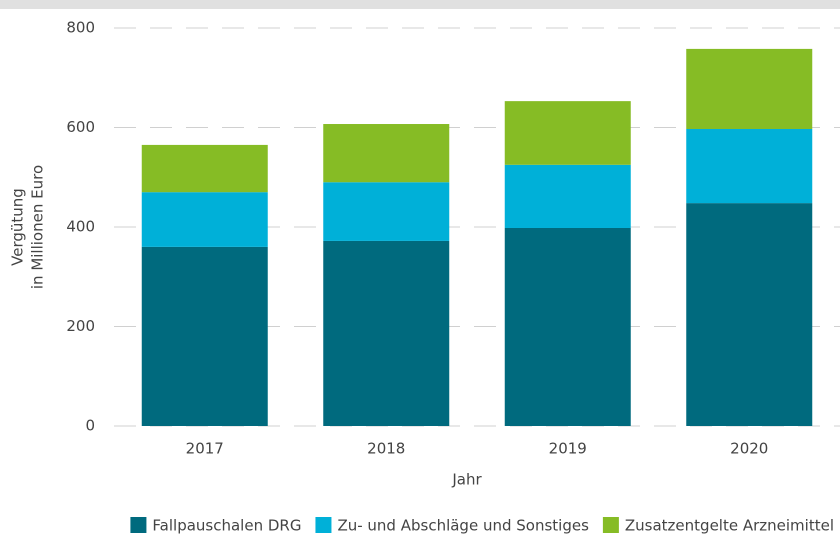  I want to click on y-tick-label: 0, so click(90, 426).